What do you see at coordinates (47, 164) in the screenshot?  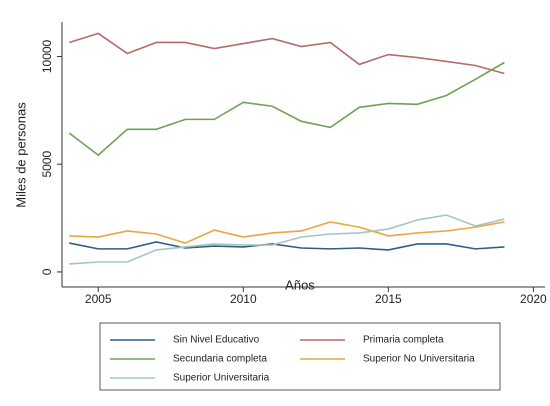 I see `y-tick-label: 5000` at bounding box center [47, 164].